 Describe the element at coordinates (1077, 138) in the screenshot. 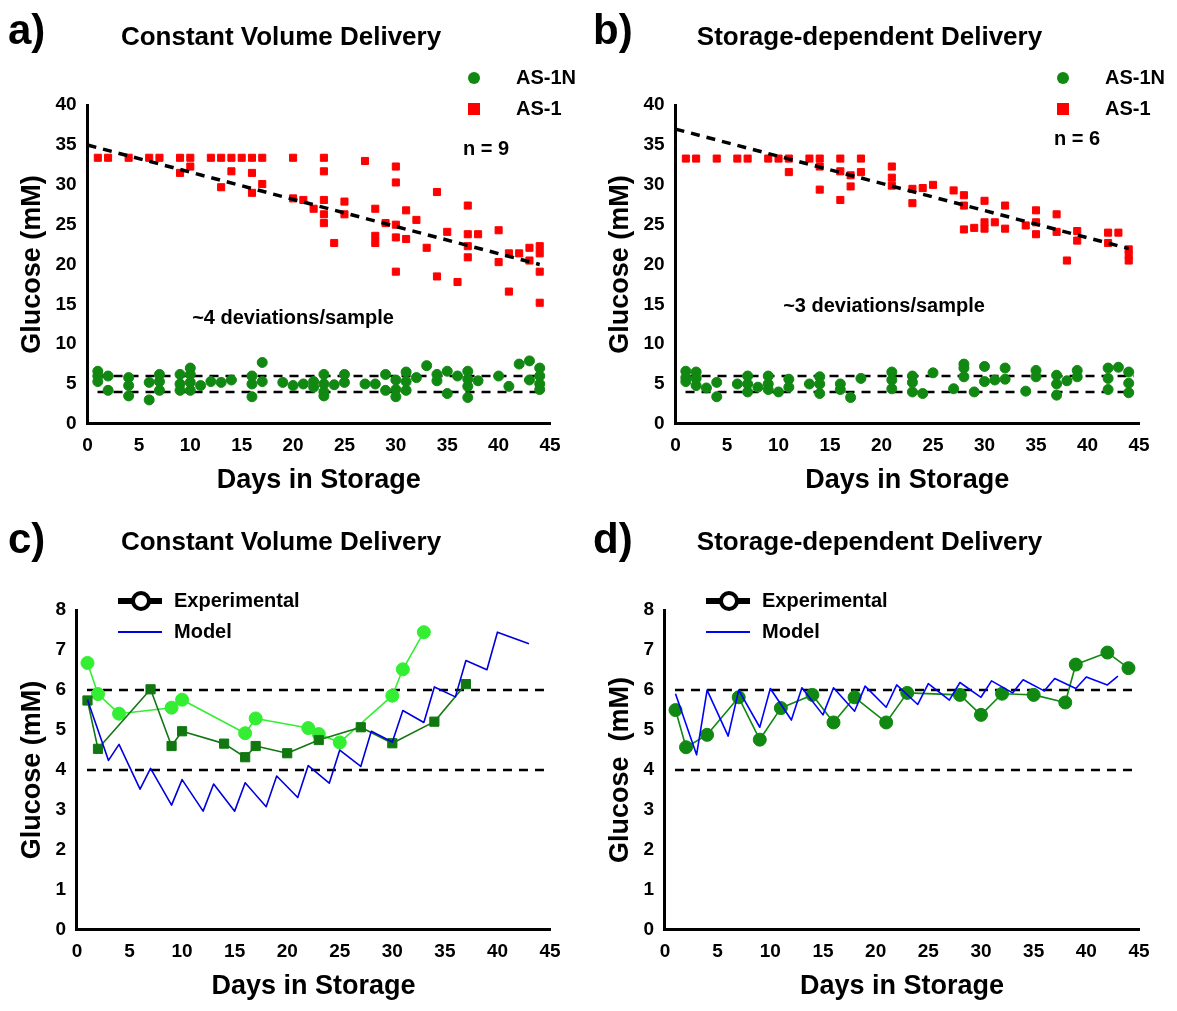

I see `annotation: n = 6` at that location.